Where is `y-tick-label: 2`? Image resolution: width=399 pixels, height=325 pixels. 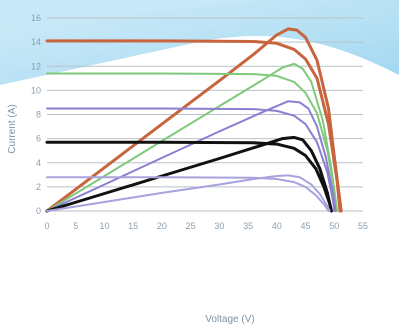
y-tick-label: 2 is located at coordinates (38, 187).